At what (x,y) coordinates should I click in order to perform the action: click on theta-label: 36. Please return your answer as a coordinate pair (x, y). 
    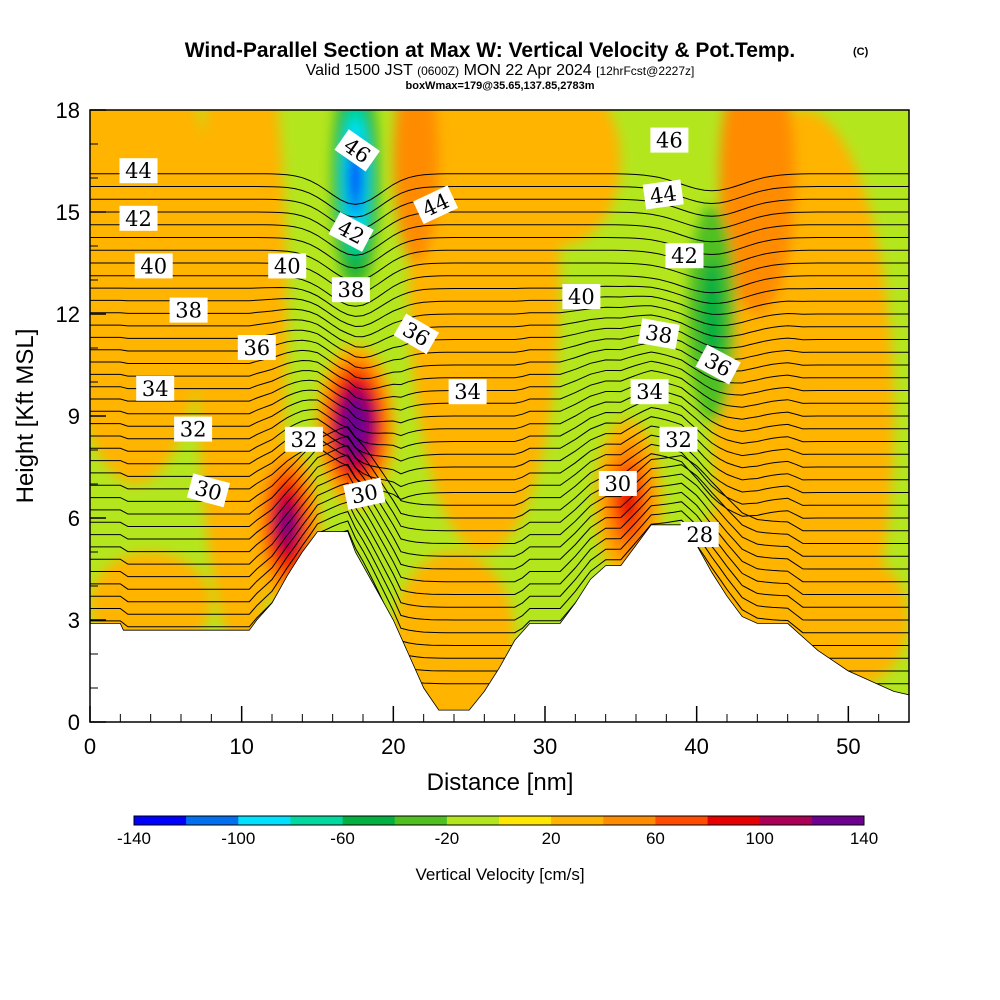
    Looking at the image, I should click on (256, 347).